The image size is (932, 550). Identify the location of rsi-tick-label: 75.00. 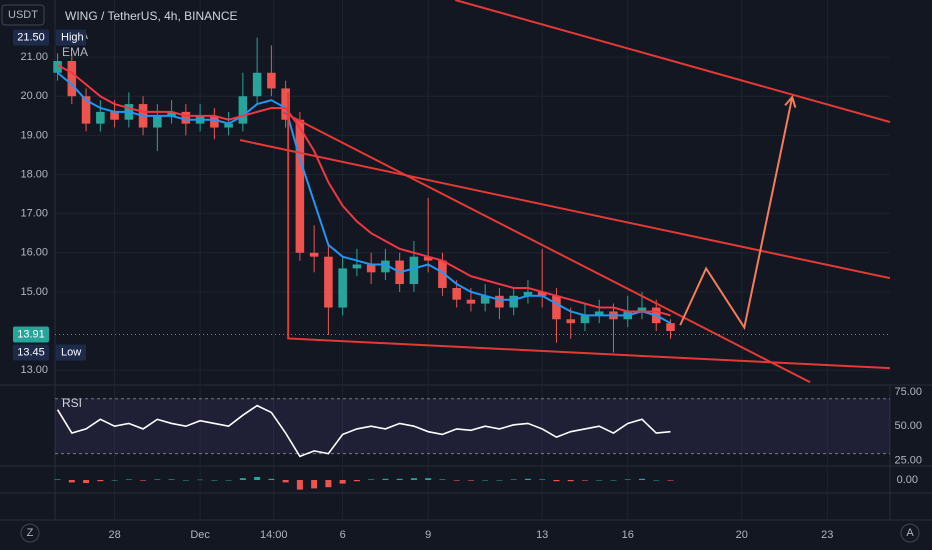
(908, 392).